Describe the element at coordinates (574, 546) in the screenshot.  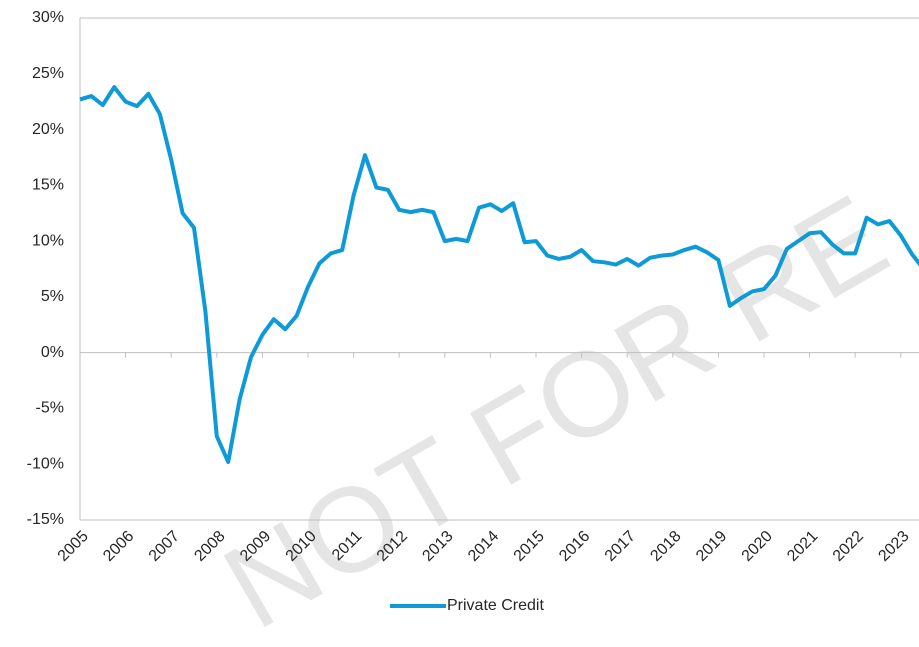
I see `x-tick-label: 2016` at that location.